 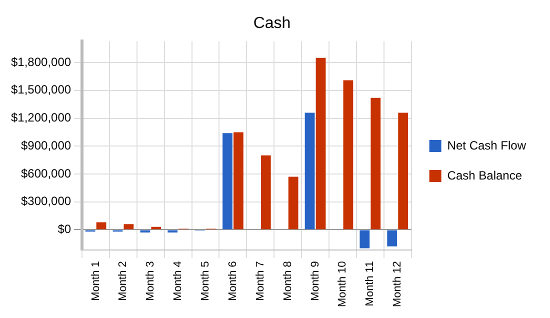 I want to click on y-tick-label: $600,000, so click(x=46, y=173).